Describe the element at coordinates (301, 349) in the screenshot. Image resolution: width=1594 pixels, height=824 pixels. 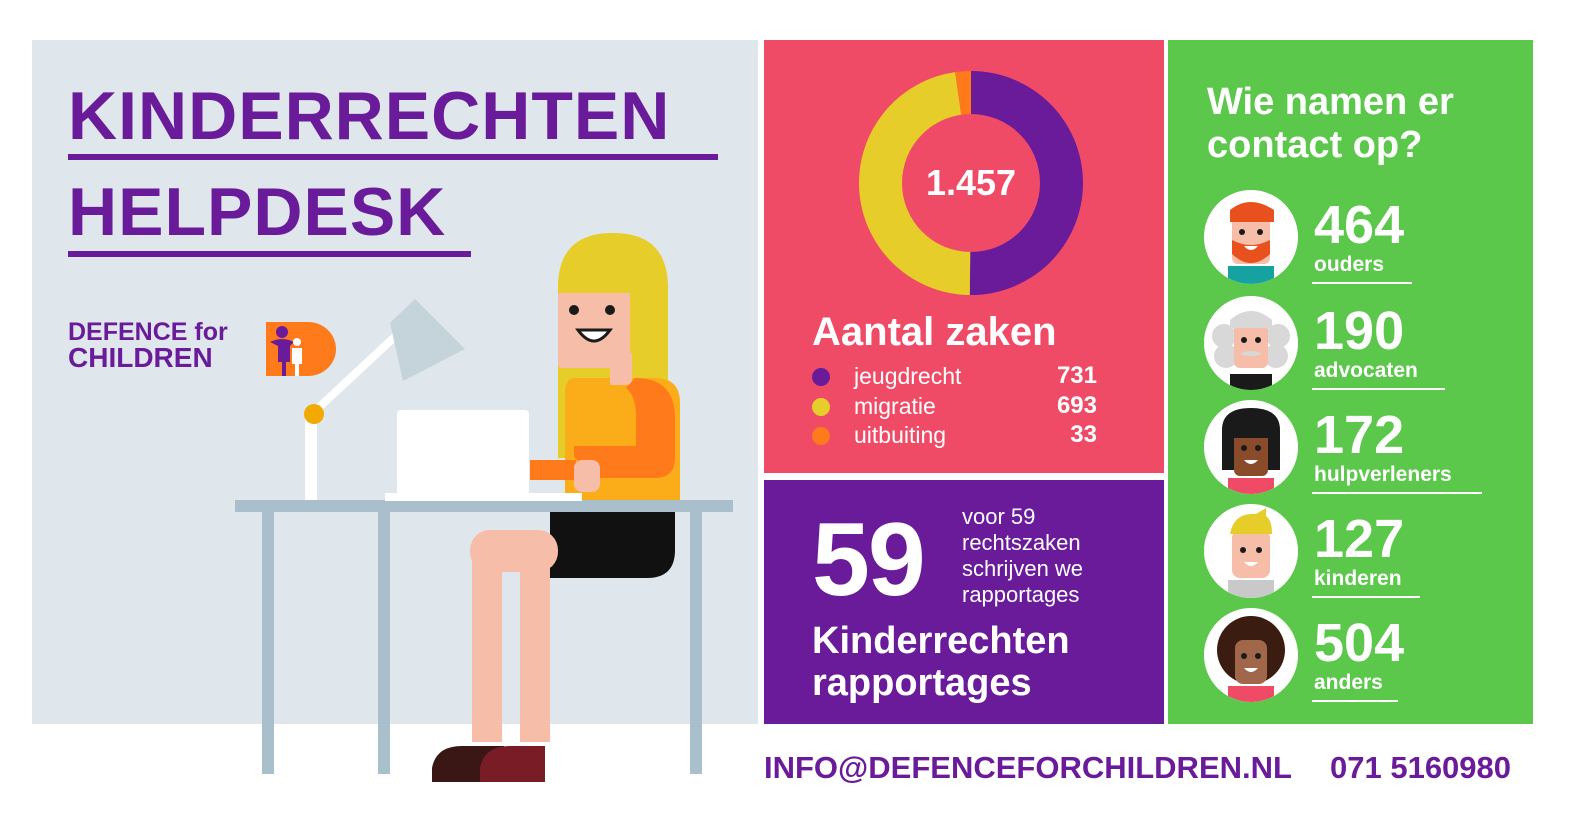
I see `defence-for-children-logo-icon` at that location.